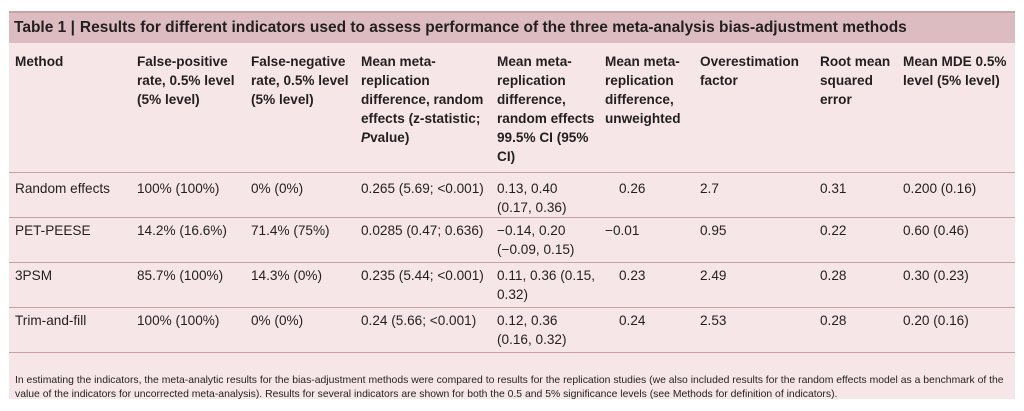 The height and width of the screenshot is (411, 1024). Describe the element at coordinates (855, 195) in the screenshot. I see `cell-rmse: 0.31` at that location.